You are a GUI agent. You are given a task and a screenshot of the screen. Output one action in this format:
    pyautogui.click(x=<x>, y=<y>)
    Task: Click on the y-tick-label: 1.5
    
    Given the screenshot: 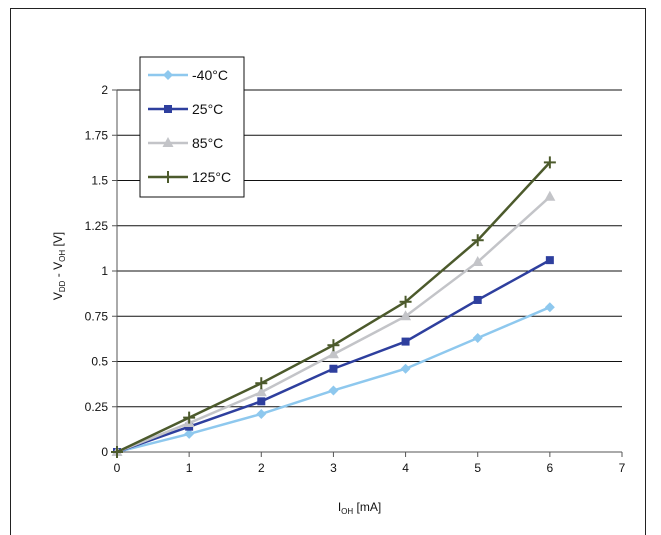 What is the action you would take?
    pyautogui.click(x=99, y=181)
    